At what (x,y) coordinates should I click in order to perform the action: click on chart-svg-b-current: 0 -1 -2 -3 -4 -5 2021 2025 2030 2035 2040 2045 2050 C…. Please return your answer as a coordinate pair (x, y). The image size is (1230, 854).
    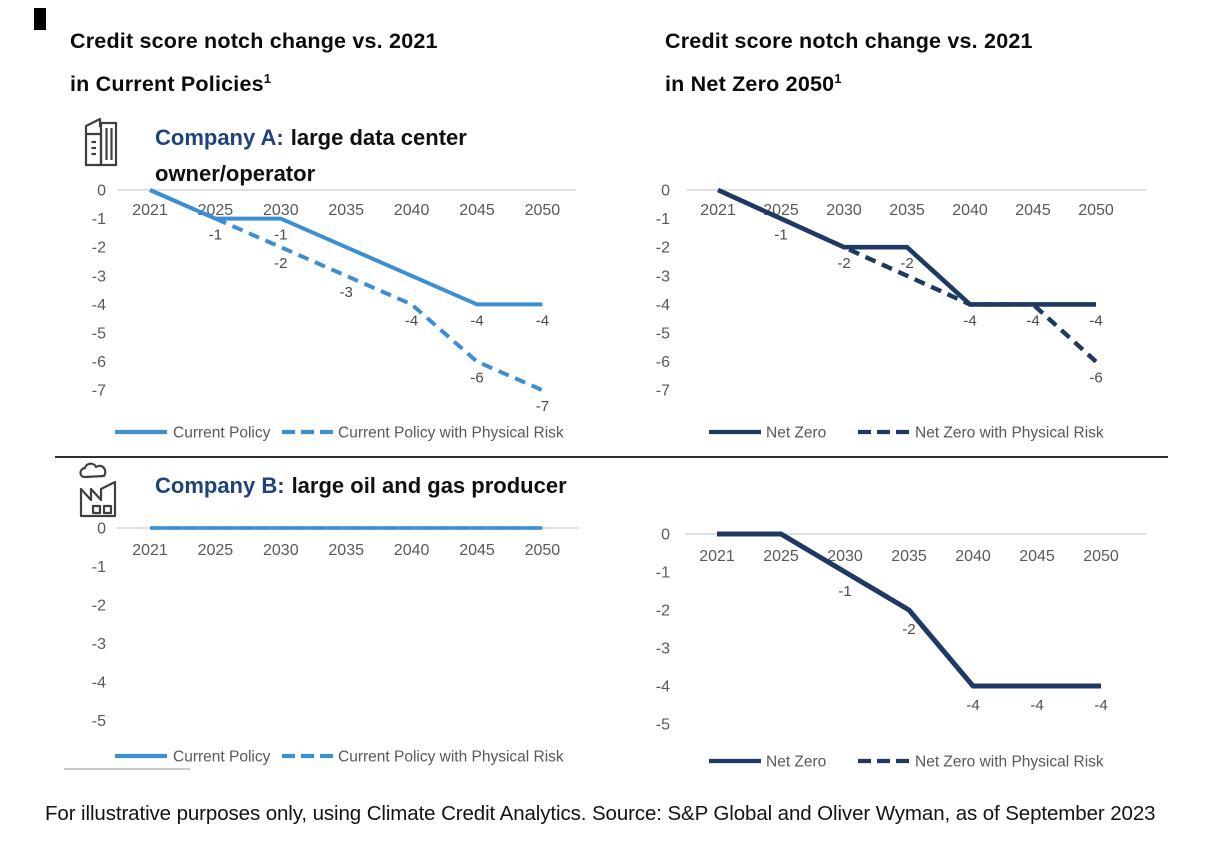
    Looking at the image, I should click on (335, 643).